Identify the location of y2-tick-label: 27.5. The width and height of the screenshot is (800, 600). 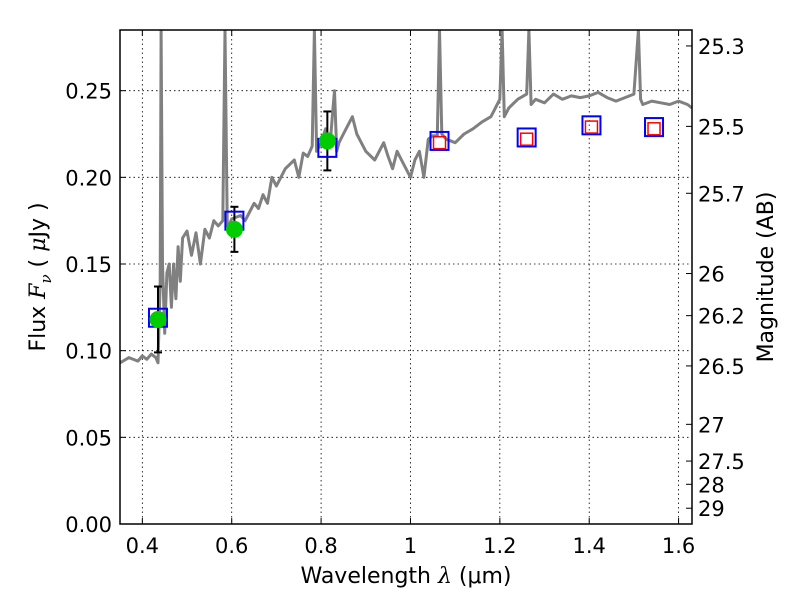
(721, 462).